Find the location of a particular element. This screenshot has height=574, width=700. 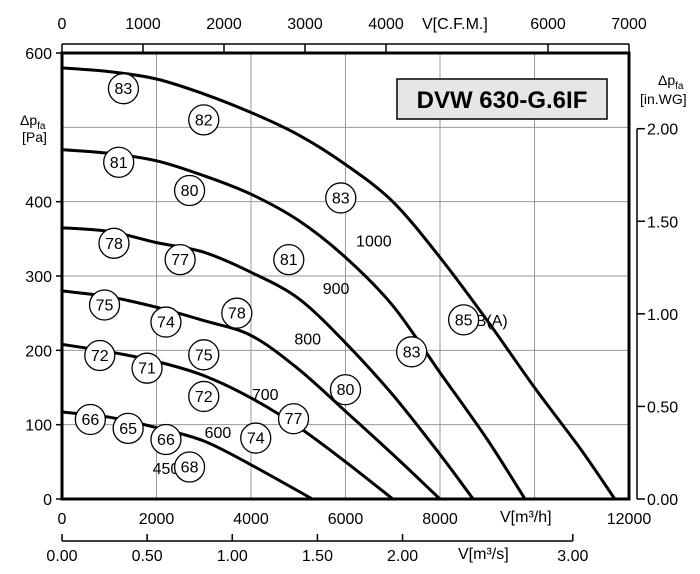

x-top-label: V[C.F.M.] is located at coordinates (455, 24).